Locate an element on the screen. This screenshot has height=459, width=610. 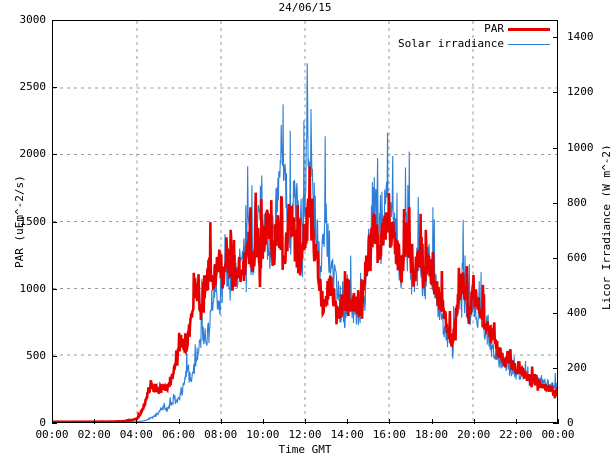
y-axis-left-tick-label: 3000 is located at coordinates (33, 19).